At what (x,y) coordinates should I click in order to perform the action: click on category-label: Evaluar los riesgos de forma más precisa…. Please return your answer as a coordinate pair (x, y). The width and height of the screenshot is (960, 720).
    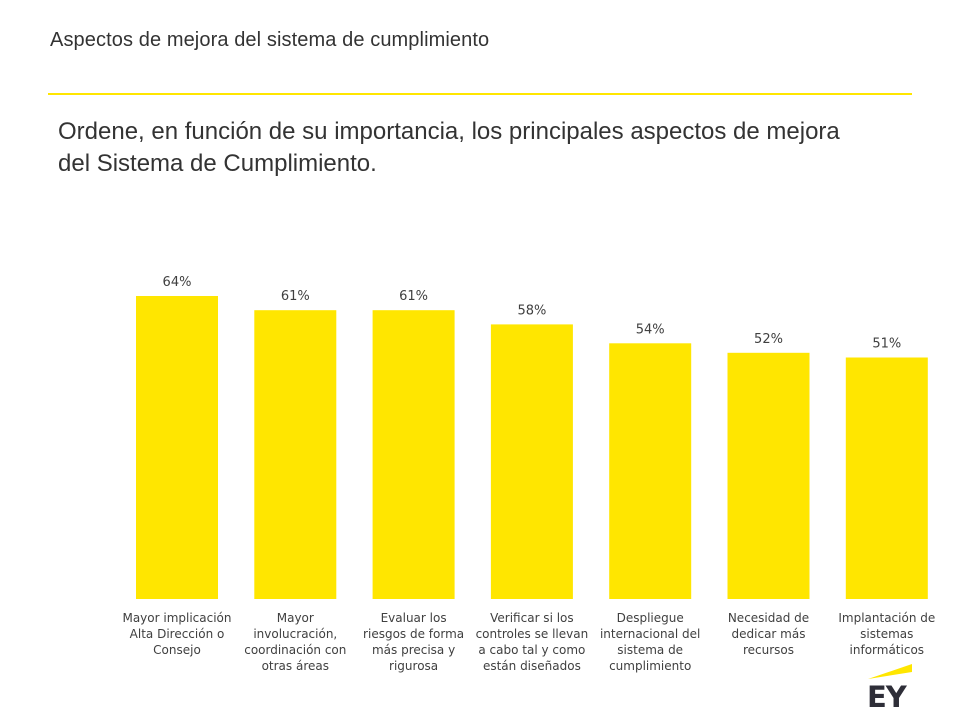
    Looking at the image, I should click on (414, 642).